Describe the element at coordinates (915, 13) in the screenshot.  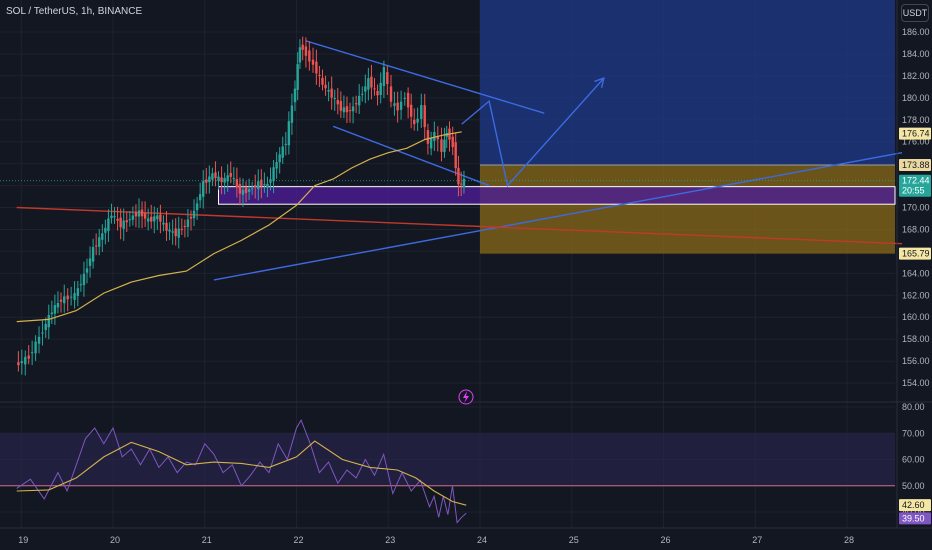
I see `currency-button: USDT` at that location.